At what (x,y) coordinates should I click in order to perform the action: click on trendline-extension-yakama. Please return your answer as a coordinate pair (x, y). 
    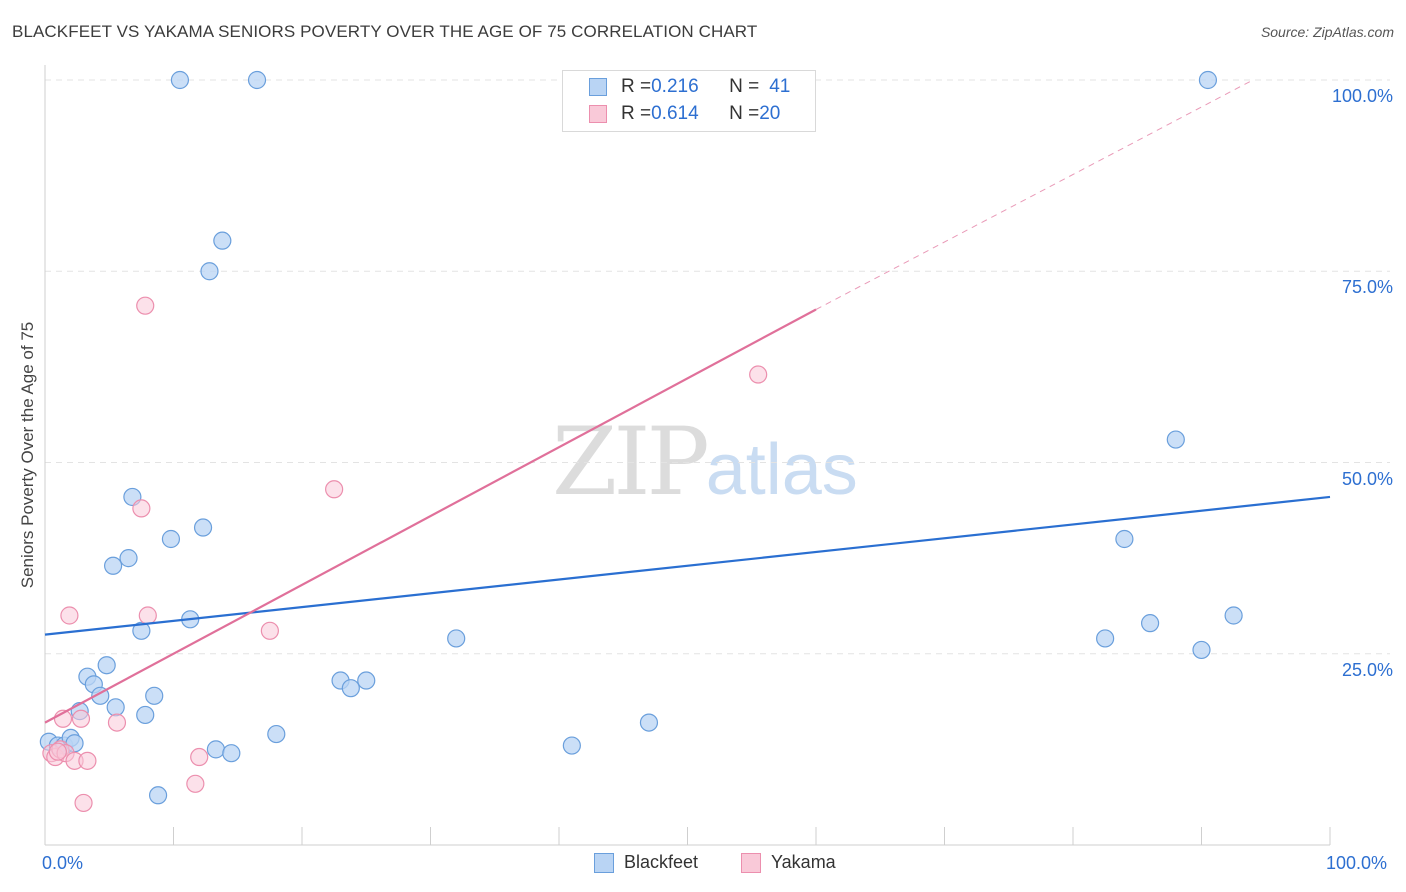
    Looking at the image, I should click on (1034, 194).